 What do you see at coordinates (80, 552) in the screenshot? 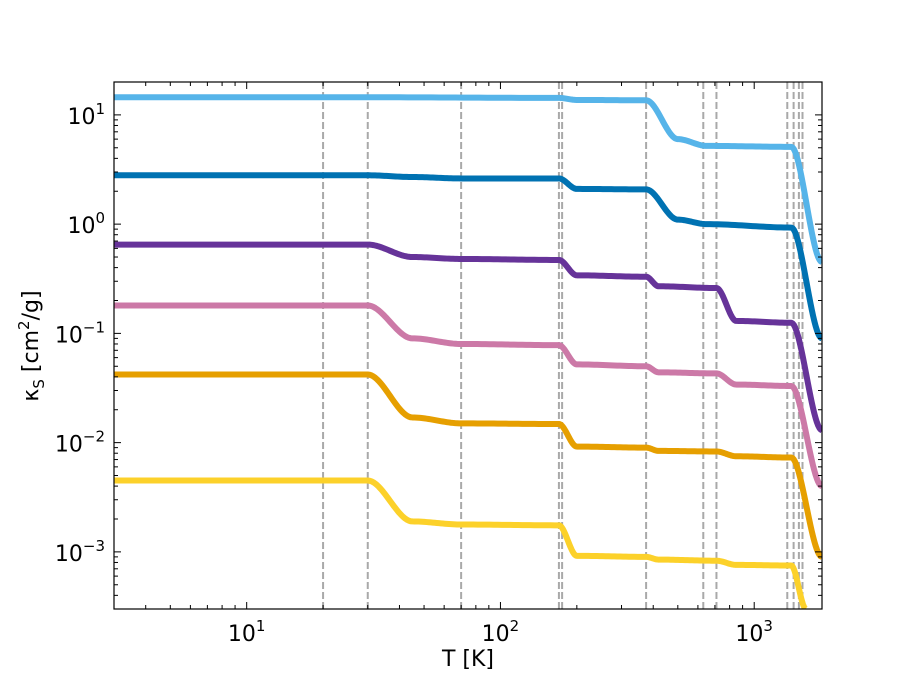
I see `y-tick-label: 10⁻³` at bounding box center [80, 552].